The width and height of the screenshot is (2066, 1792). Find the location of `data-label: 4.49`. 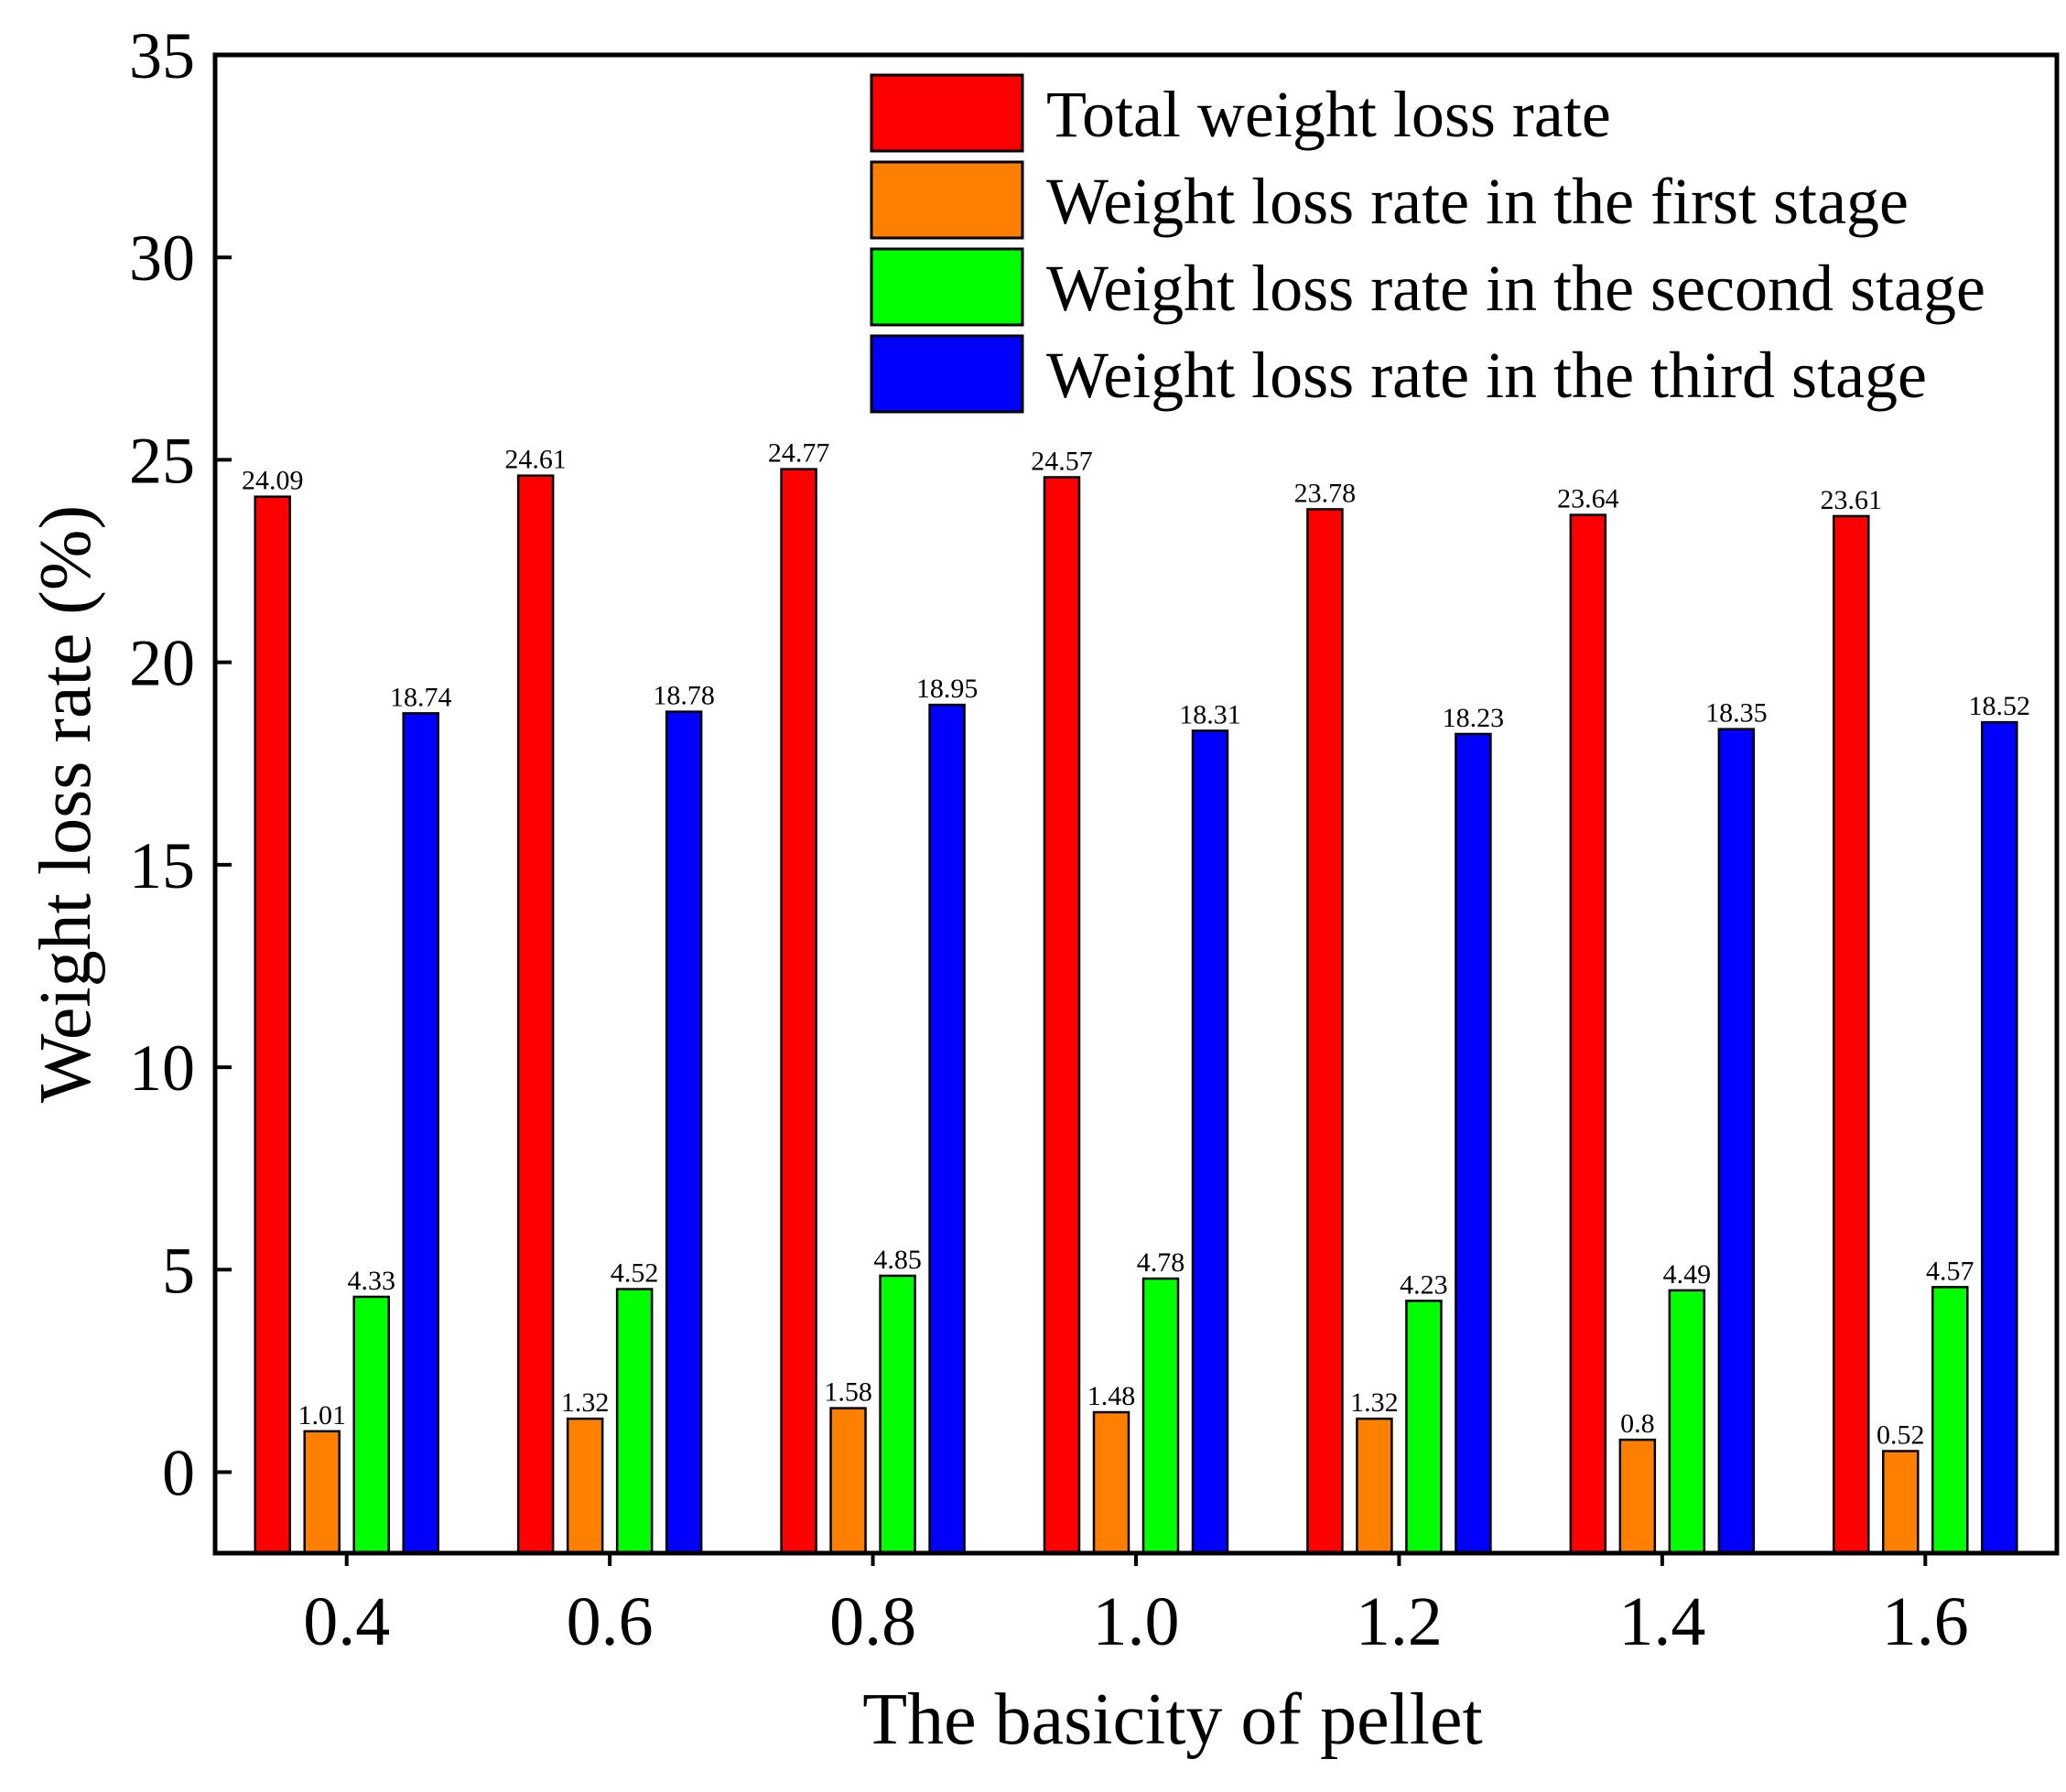

data-label: 4.49 is located at coordinates (1688, 1275).